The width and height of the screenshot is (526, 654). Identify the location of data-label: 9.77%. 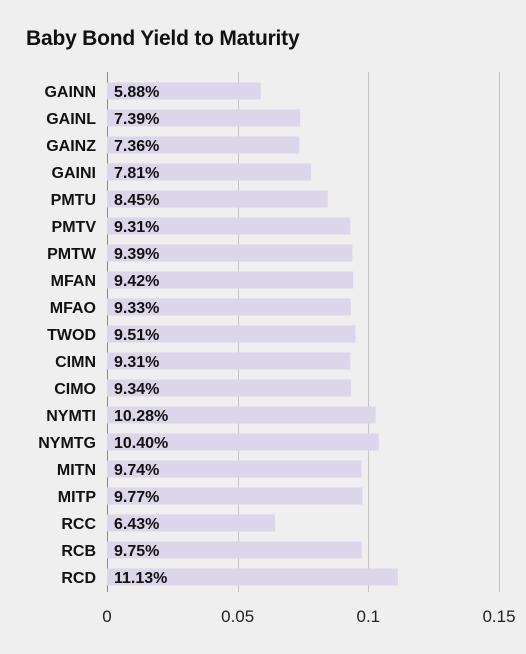
(136, 497).